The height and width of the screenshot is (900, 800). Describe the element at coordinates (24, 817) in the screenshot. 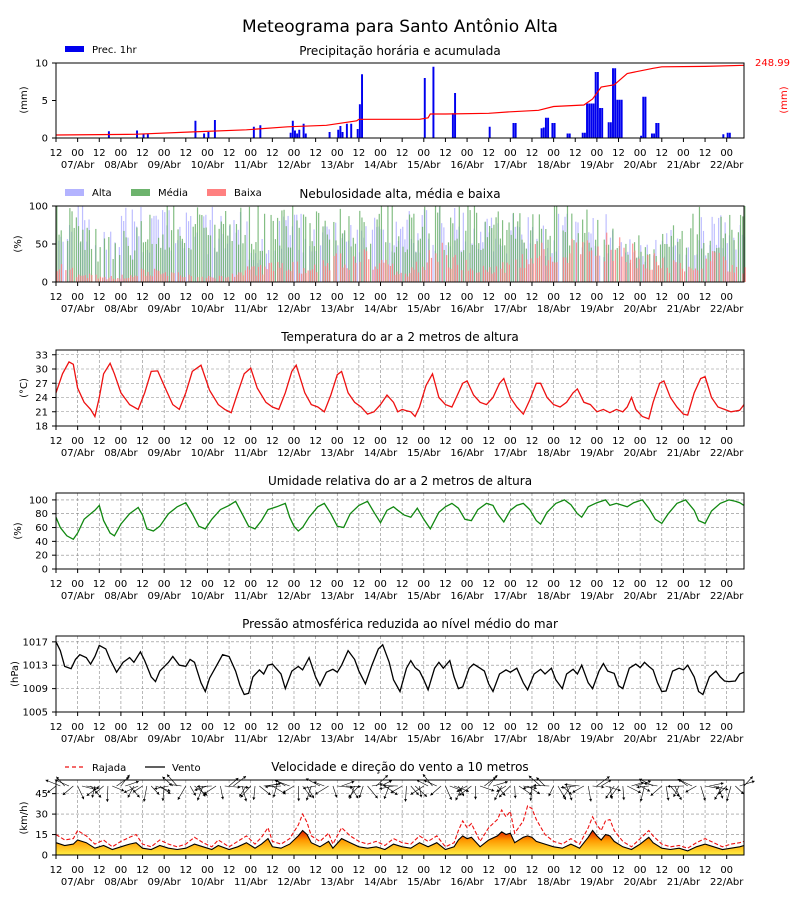

I see `wind-ylabel: (km/h)` at that location.